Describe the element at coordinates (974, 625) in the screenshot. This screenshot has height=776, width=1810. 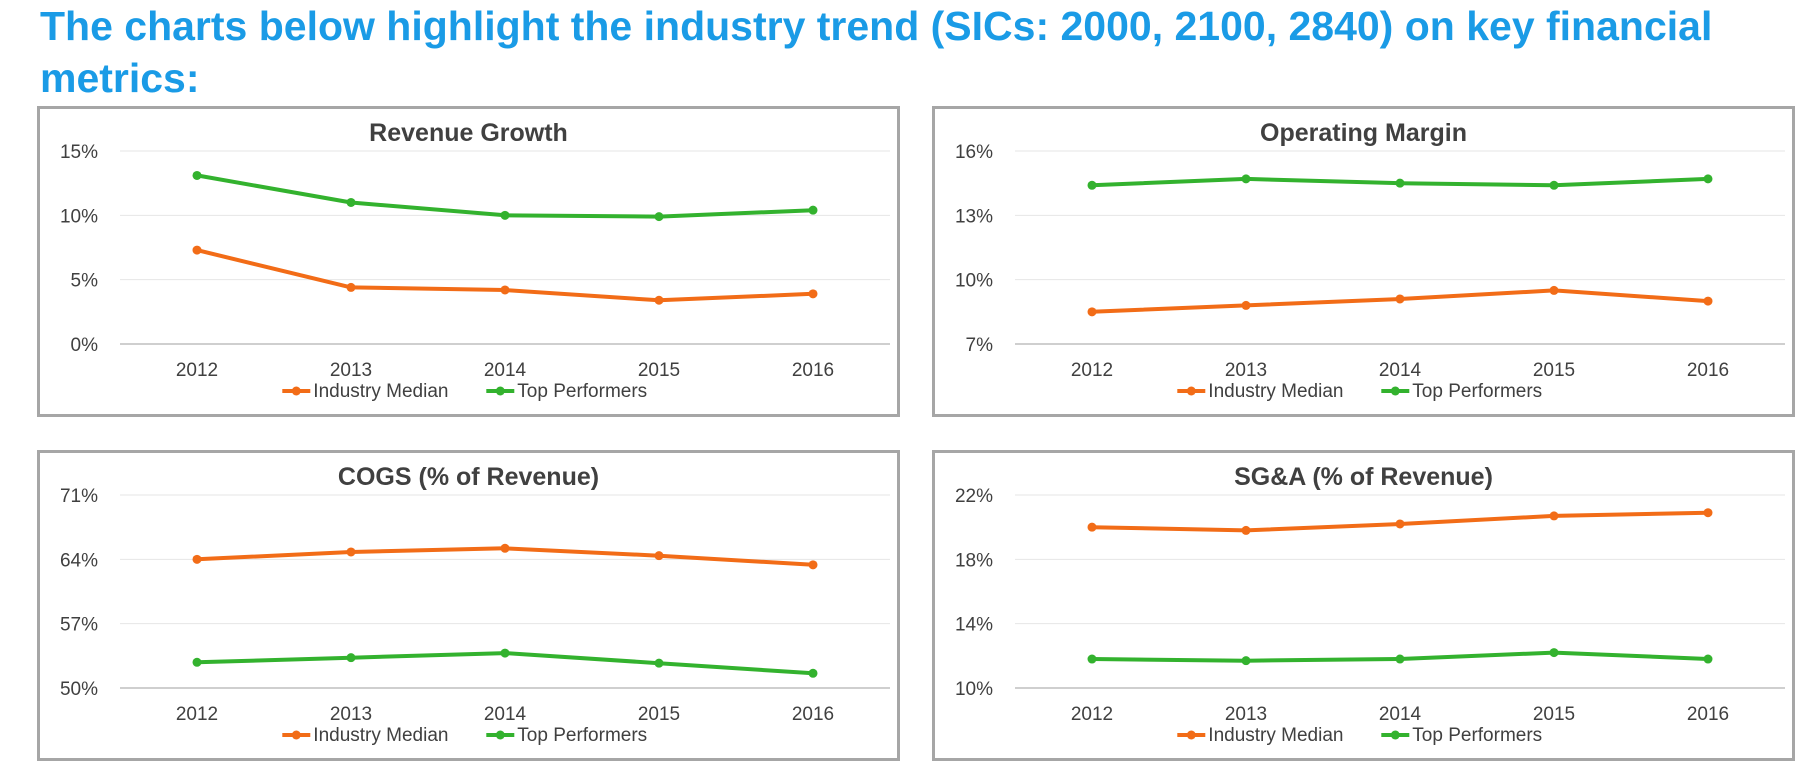
I see `y-tick-label: 14%` at that location.